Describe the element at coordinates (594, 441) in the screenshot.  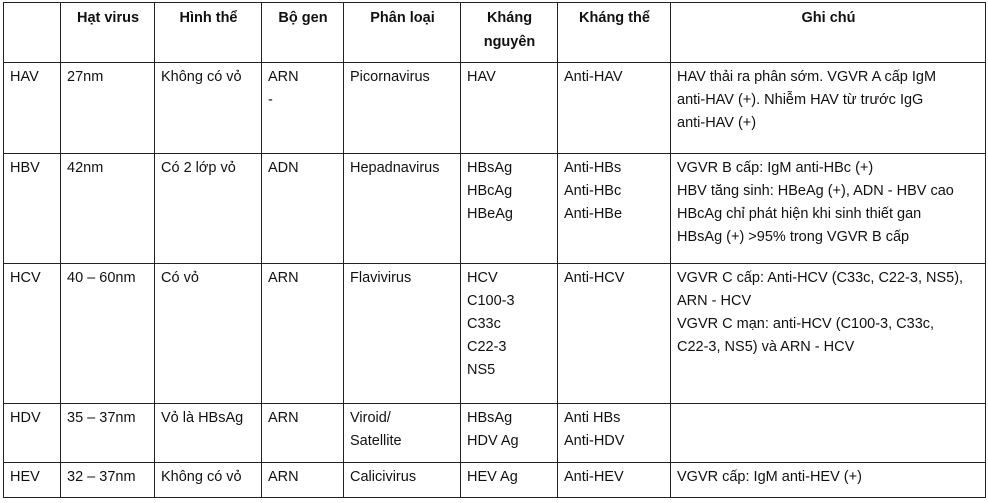
I see `antibody-line: Anti-HDV` at that location.